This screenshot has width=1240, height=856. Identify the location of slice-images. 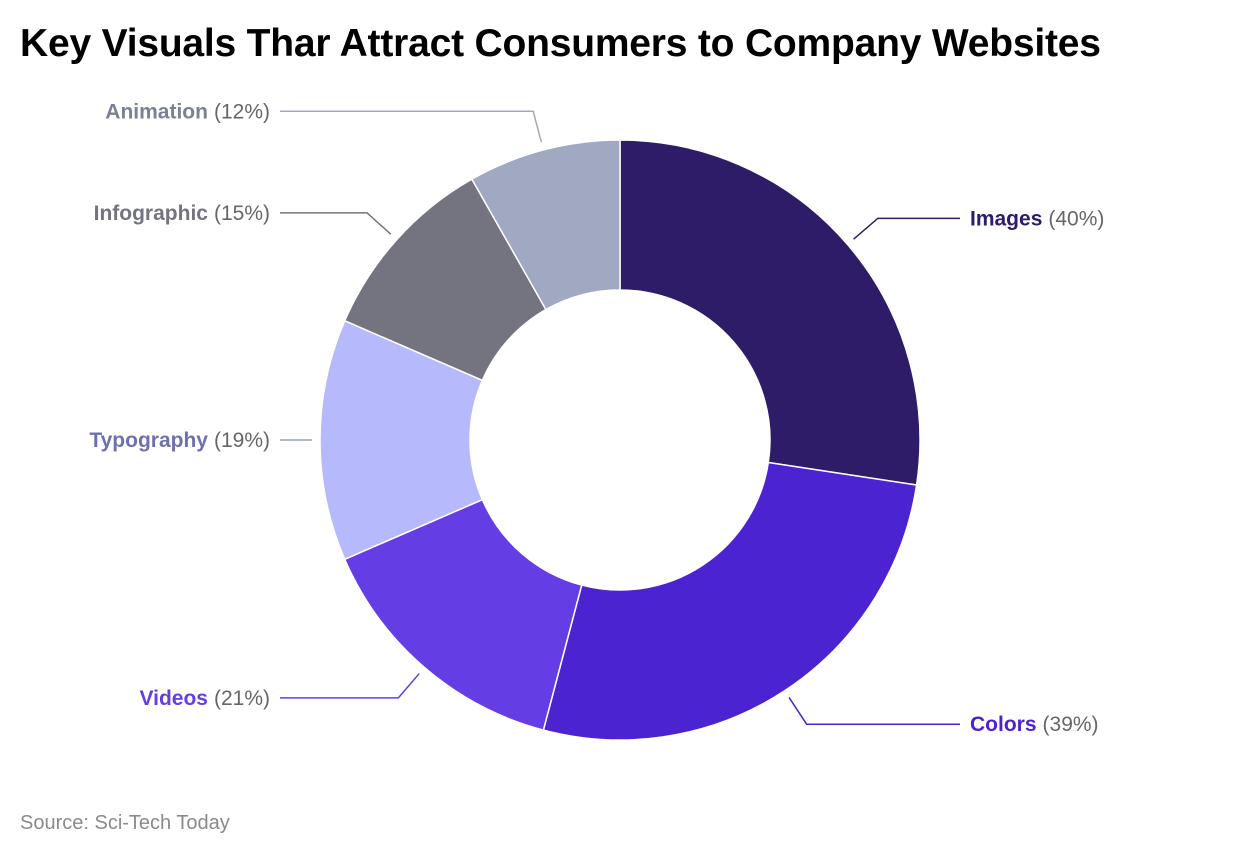
(770, 312).